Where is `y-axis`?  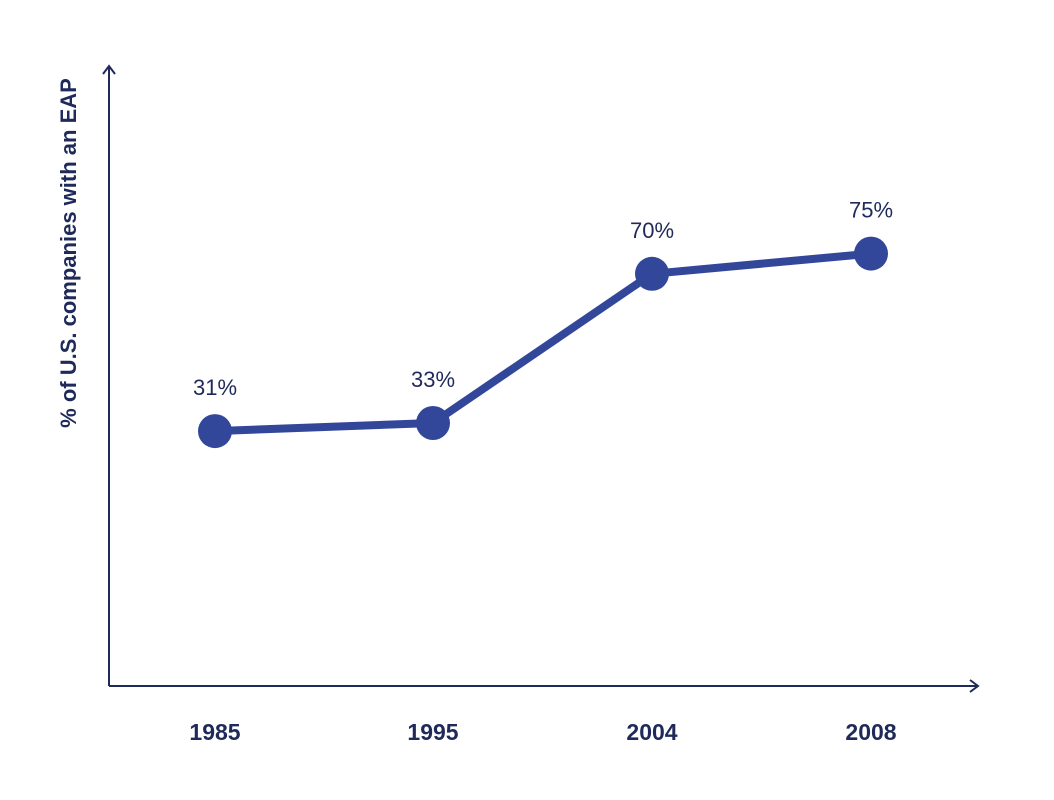
y-axis is located at coordinates (109, 375).